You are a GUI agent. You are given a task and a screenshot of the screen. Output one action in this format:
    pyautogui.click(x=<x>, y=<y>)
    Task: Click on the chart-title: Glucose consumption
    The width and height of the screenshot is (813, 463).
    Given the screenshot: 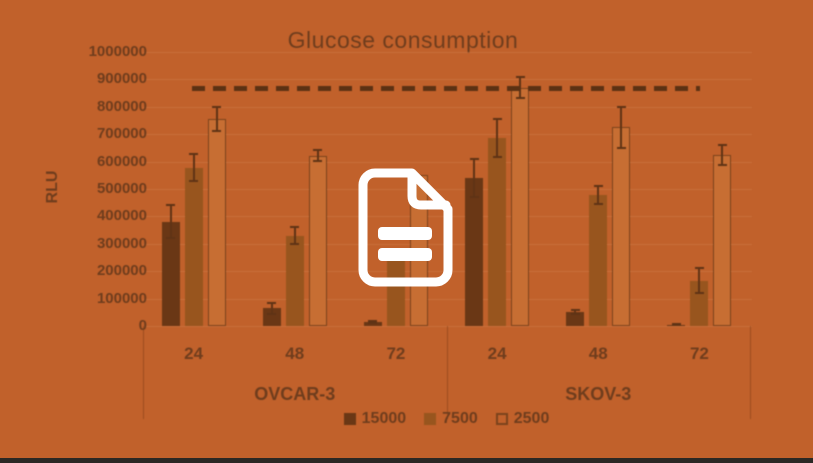 What is the action you would take?
    pyautogui.click(x=403, y=40)
    